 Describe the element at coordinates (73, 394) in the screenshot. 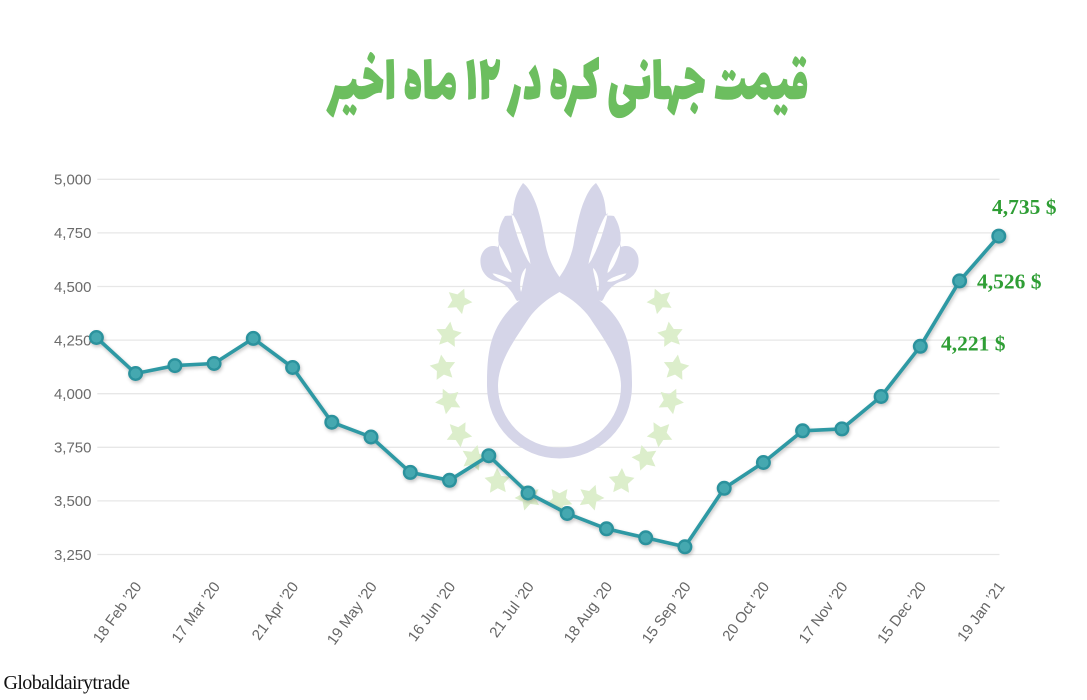

I see `svg-text: 4,000` at that location.